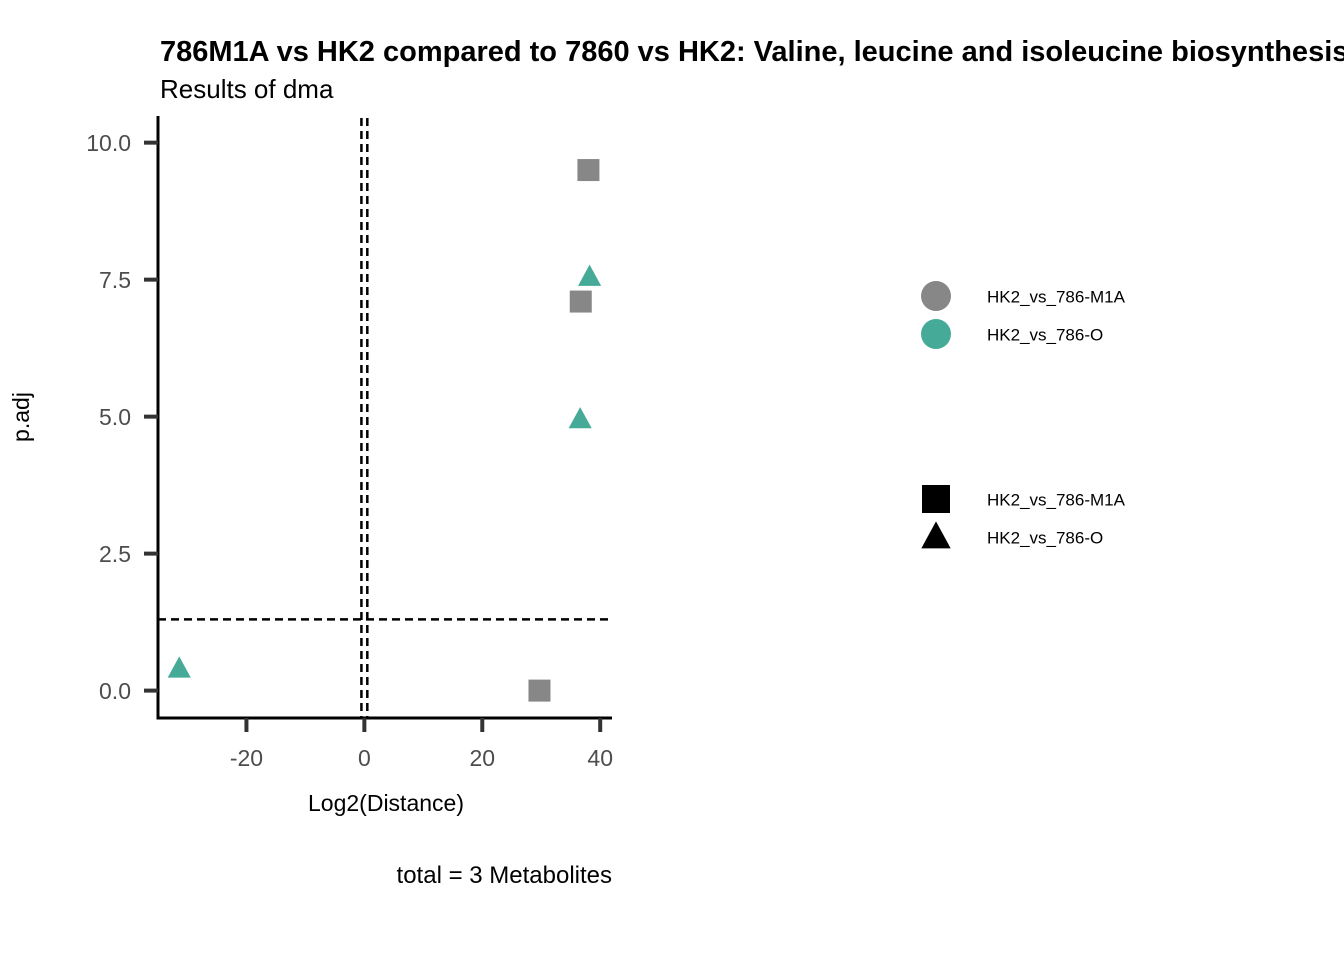 This screenshot has width=1344, height=960. Describe the element at coordinates (115, 280) in the screenshot. I see `y-tick-label: 7.5` at that location.